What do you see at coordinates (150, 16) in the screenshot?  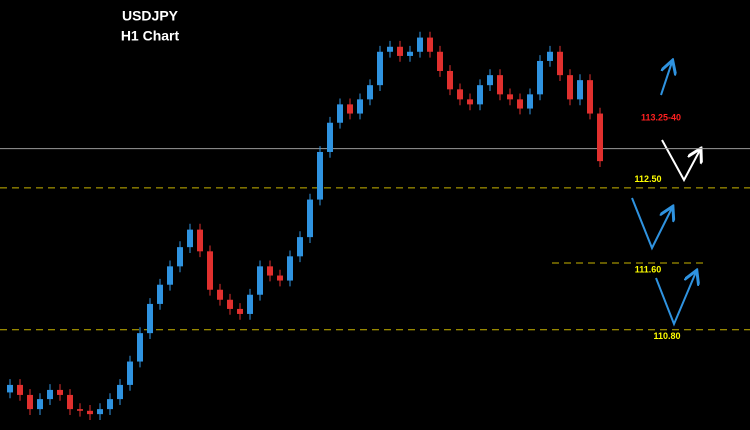 I see `chart-title: USDJPY` at bounding box center [150, 16].